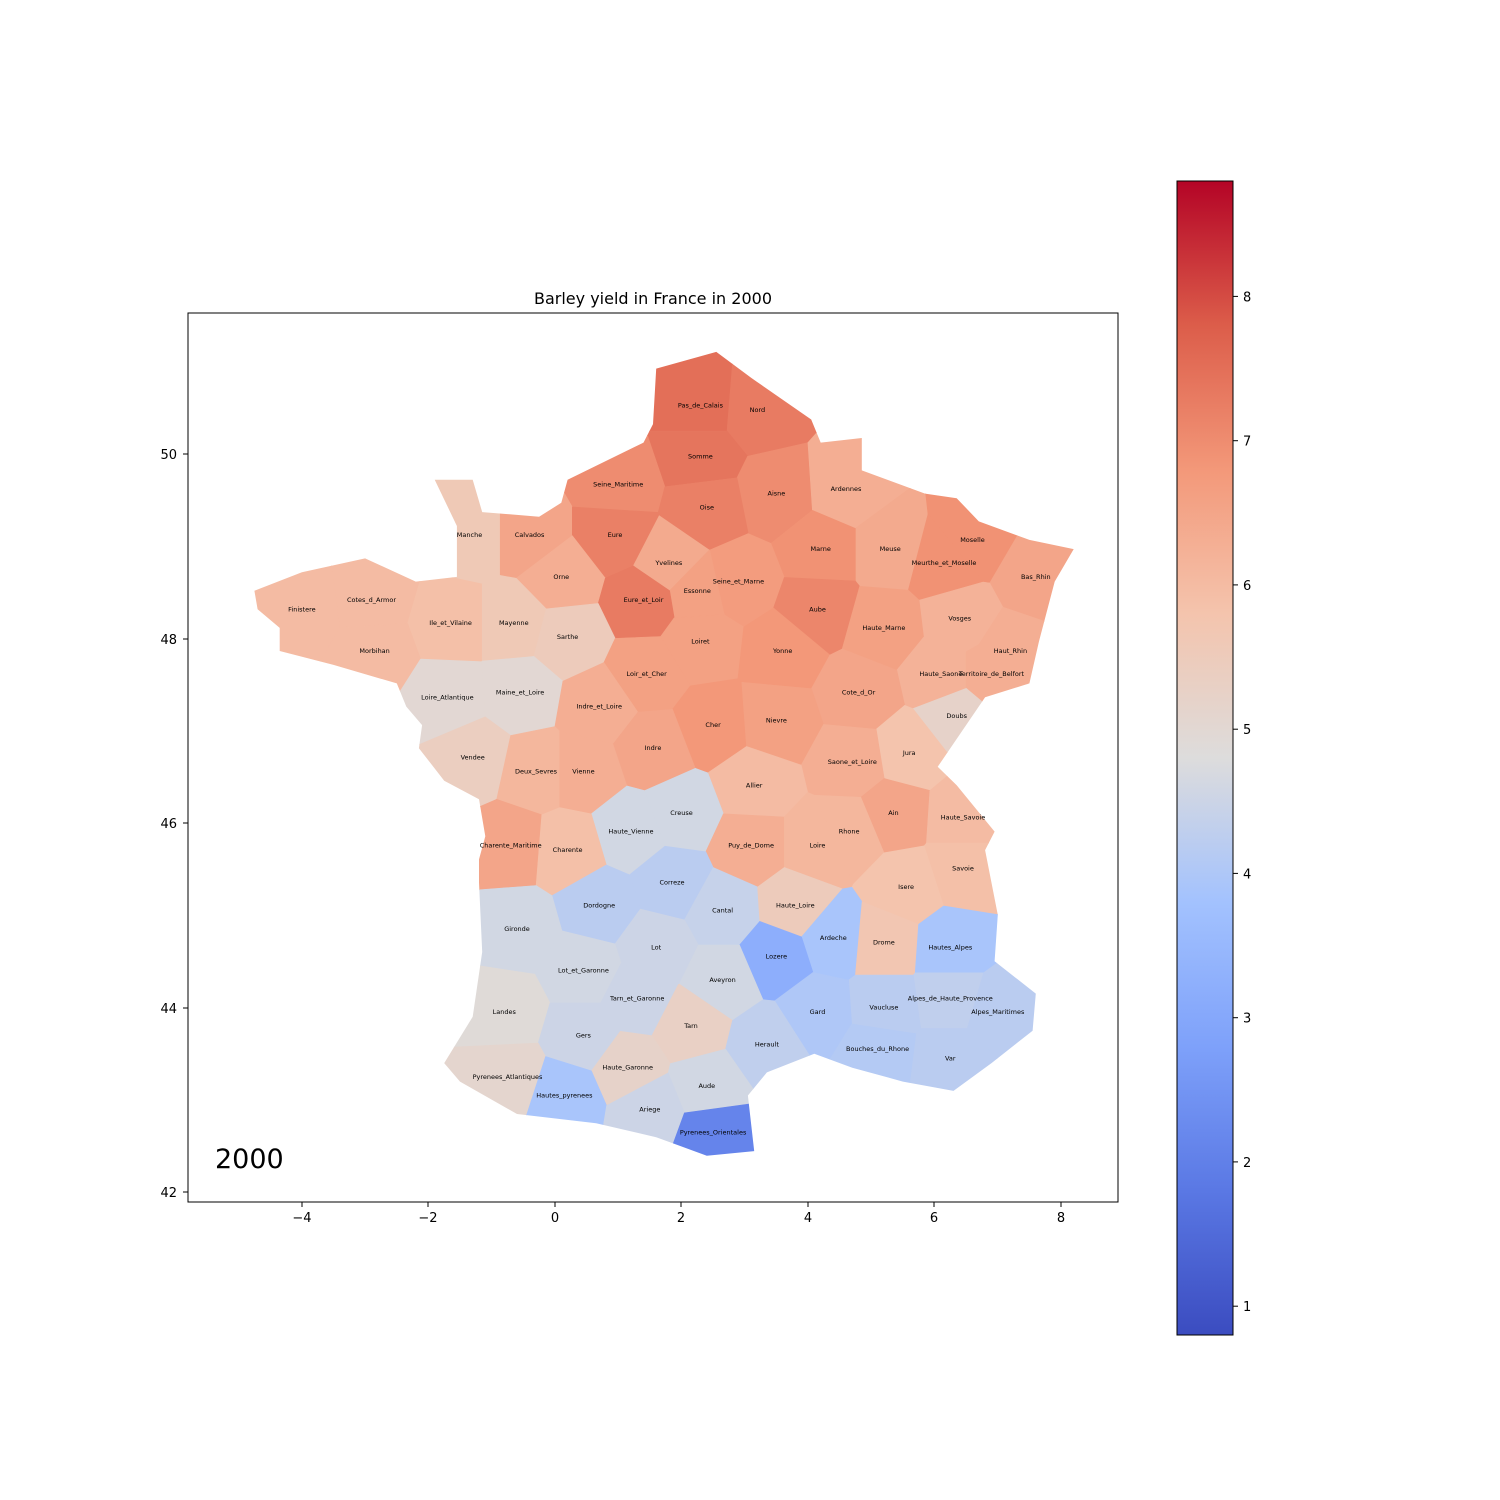 This screenshot has width=1500, height=1500. What do you see at coordinates (568, 850) in the screenshot?
I see `department-label: Charente` at bounding box center [568, 850].